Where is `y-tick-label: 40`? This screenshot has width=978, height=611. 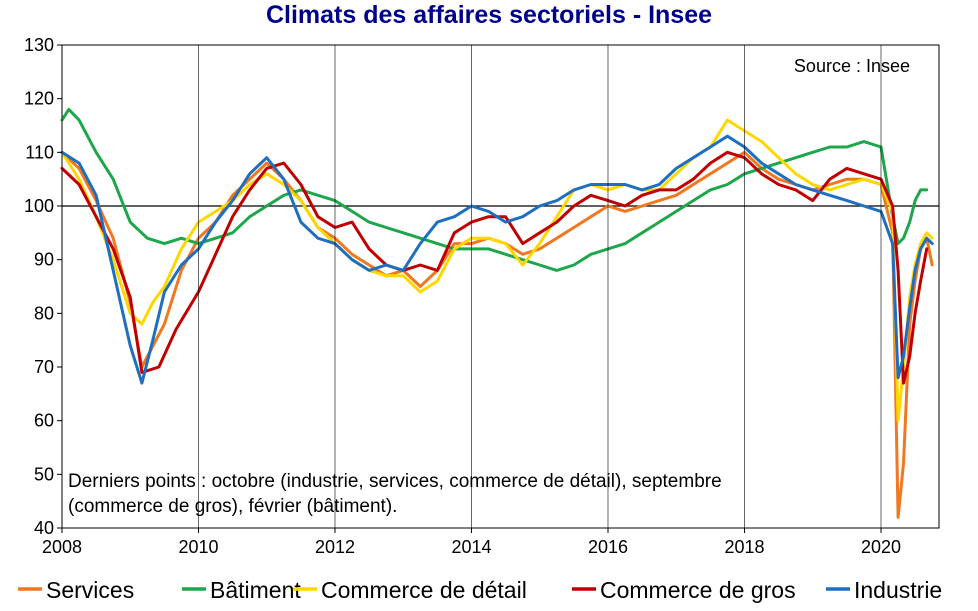
y-tick-label: 40 is located at coordinates (44, 528).